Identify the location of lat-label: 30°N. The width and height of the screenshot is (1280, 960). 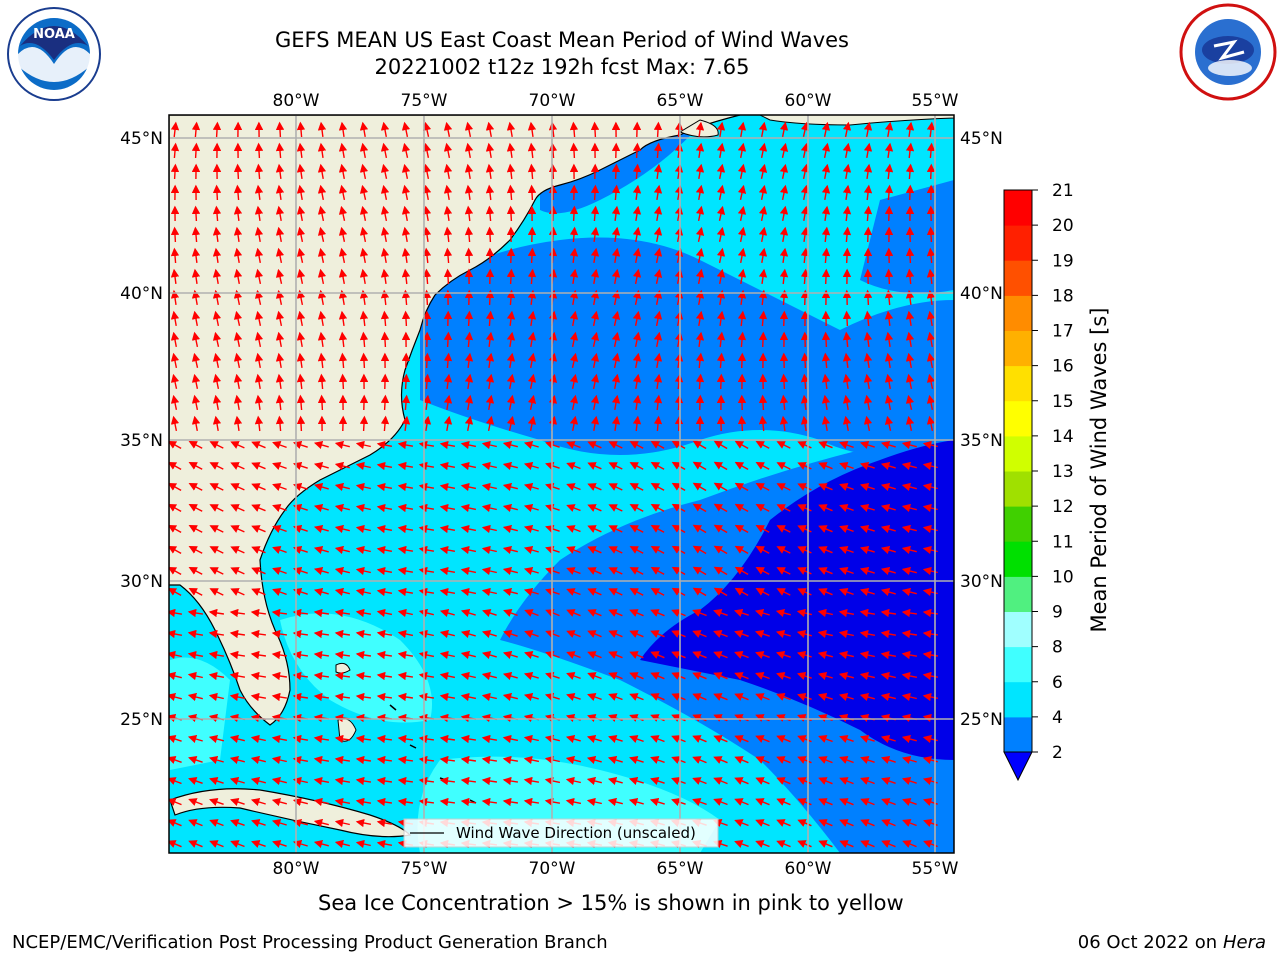
(141, 582).